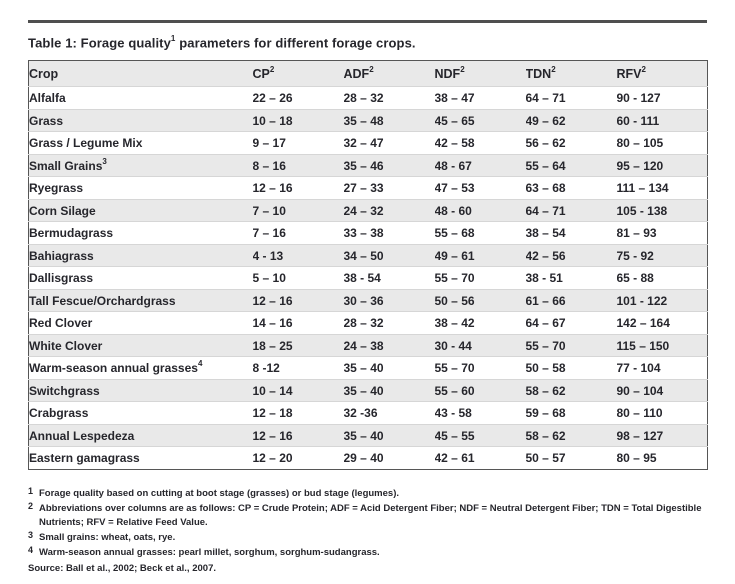  I want to click on value-cell: 105 - 138, so click(662, 211).